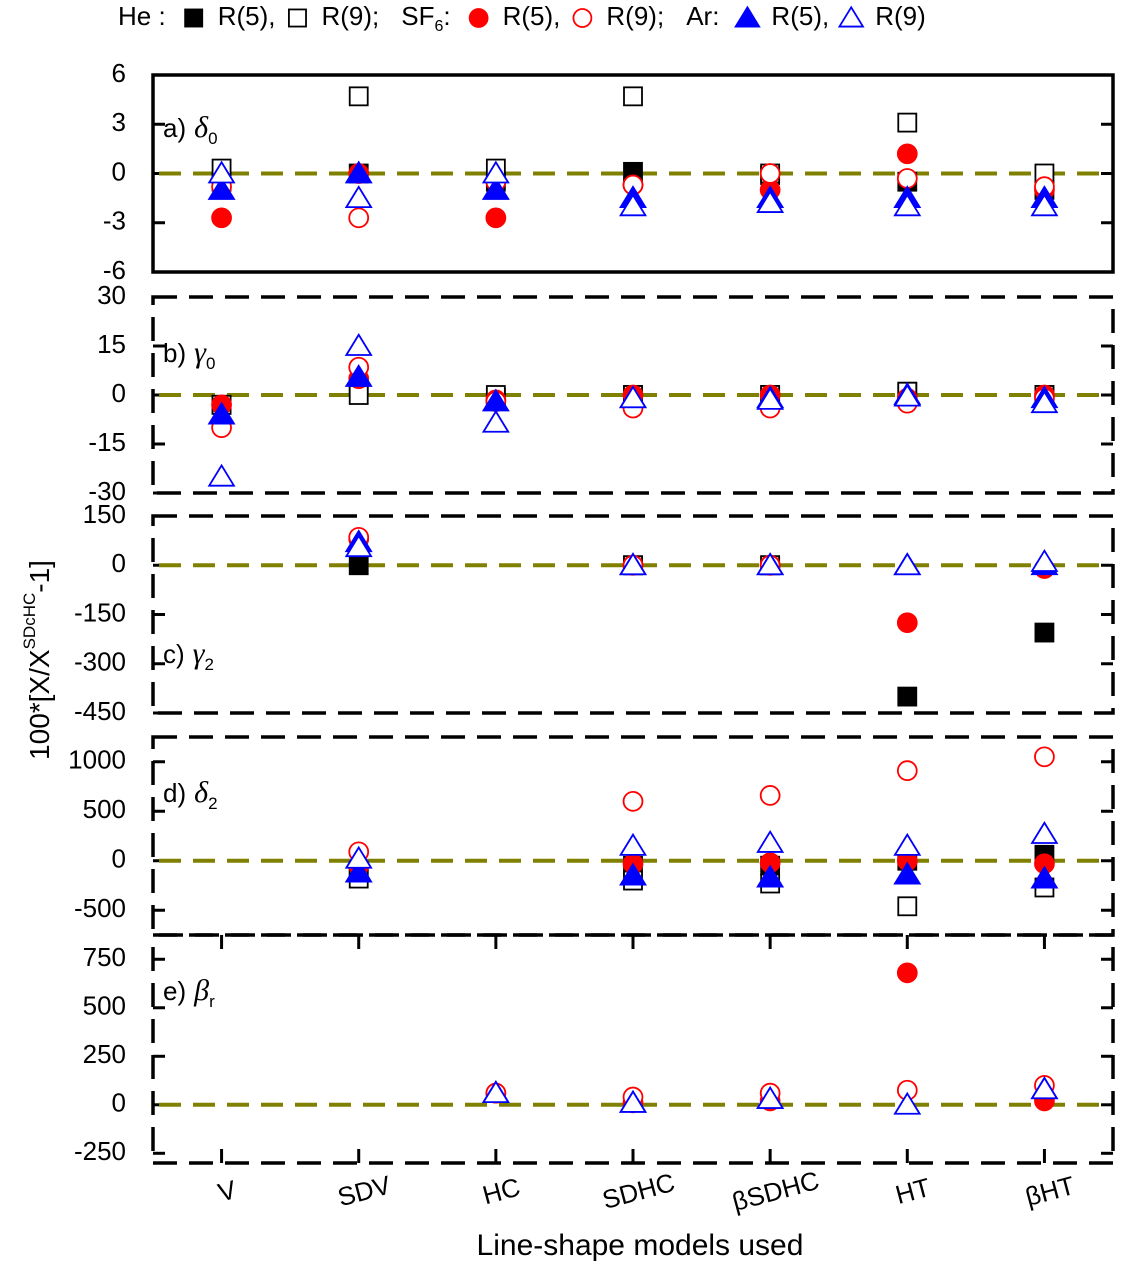 The width and height of the screenshot is (1126, 1269). I want to click on panel-label-letter: a), so click(174, 128).